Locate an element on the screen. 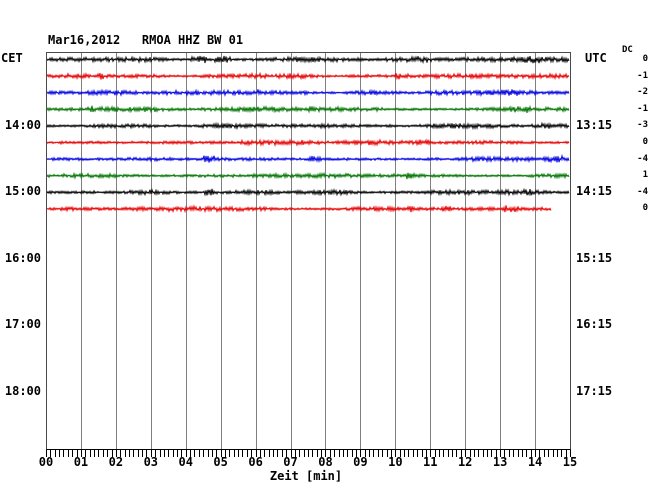 This screenshot has height=494, width=650. seismic-trace-row-9-red is located at coordinates (299, 209).